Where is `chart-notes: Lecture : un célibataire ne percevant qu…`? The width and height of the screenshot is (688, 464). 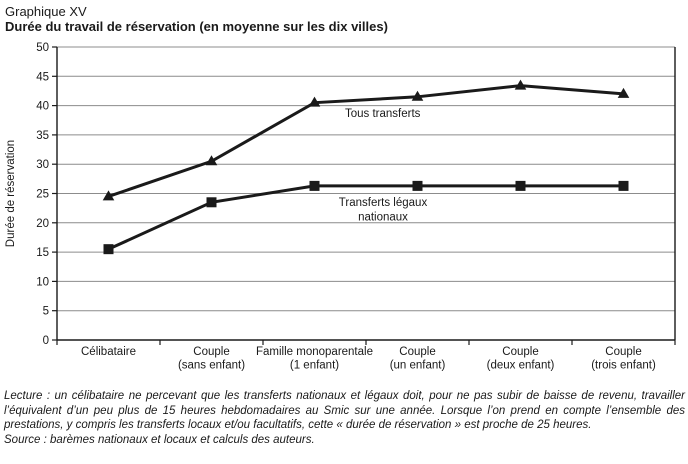
chart-notes: Lecture : un célibataire ne percevant qu… is located at coordinates (344, 417).